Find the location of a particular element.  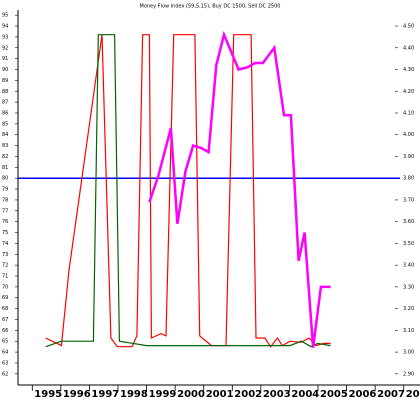

y-tick-label: 68 is located at coordinates (5, 309).